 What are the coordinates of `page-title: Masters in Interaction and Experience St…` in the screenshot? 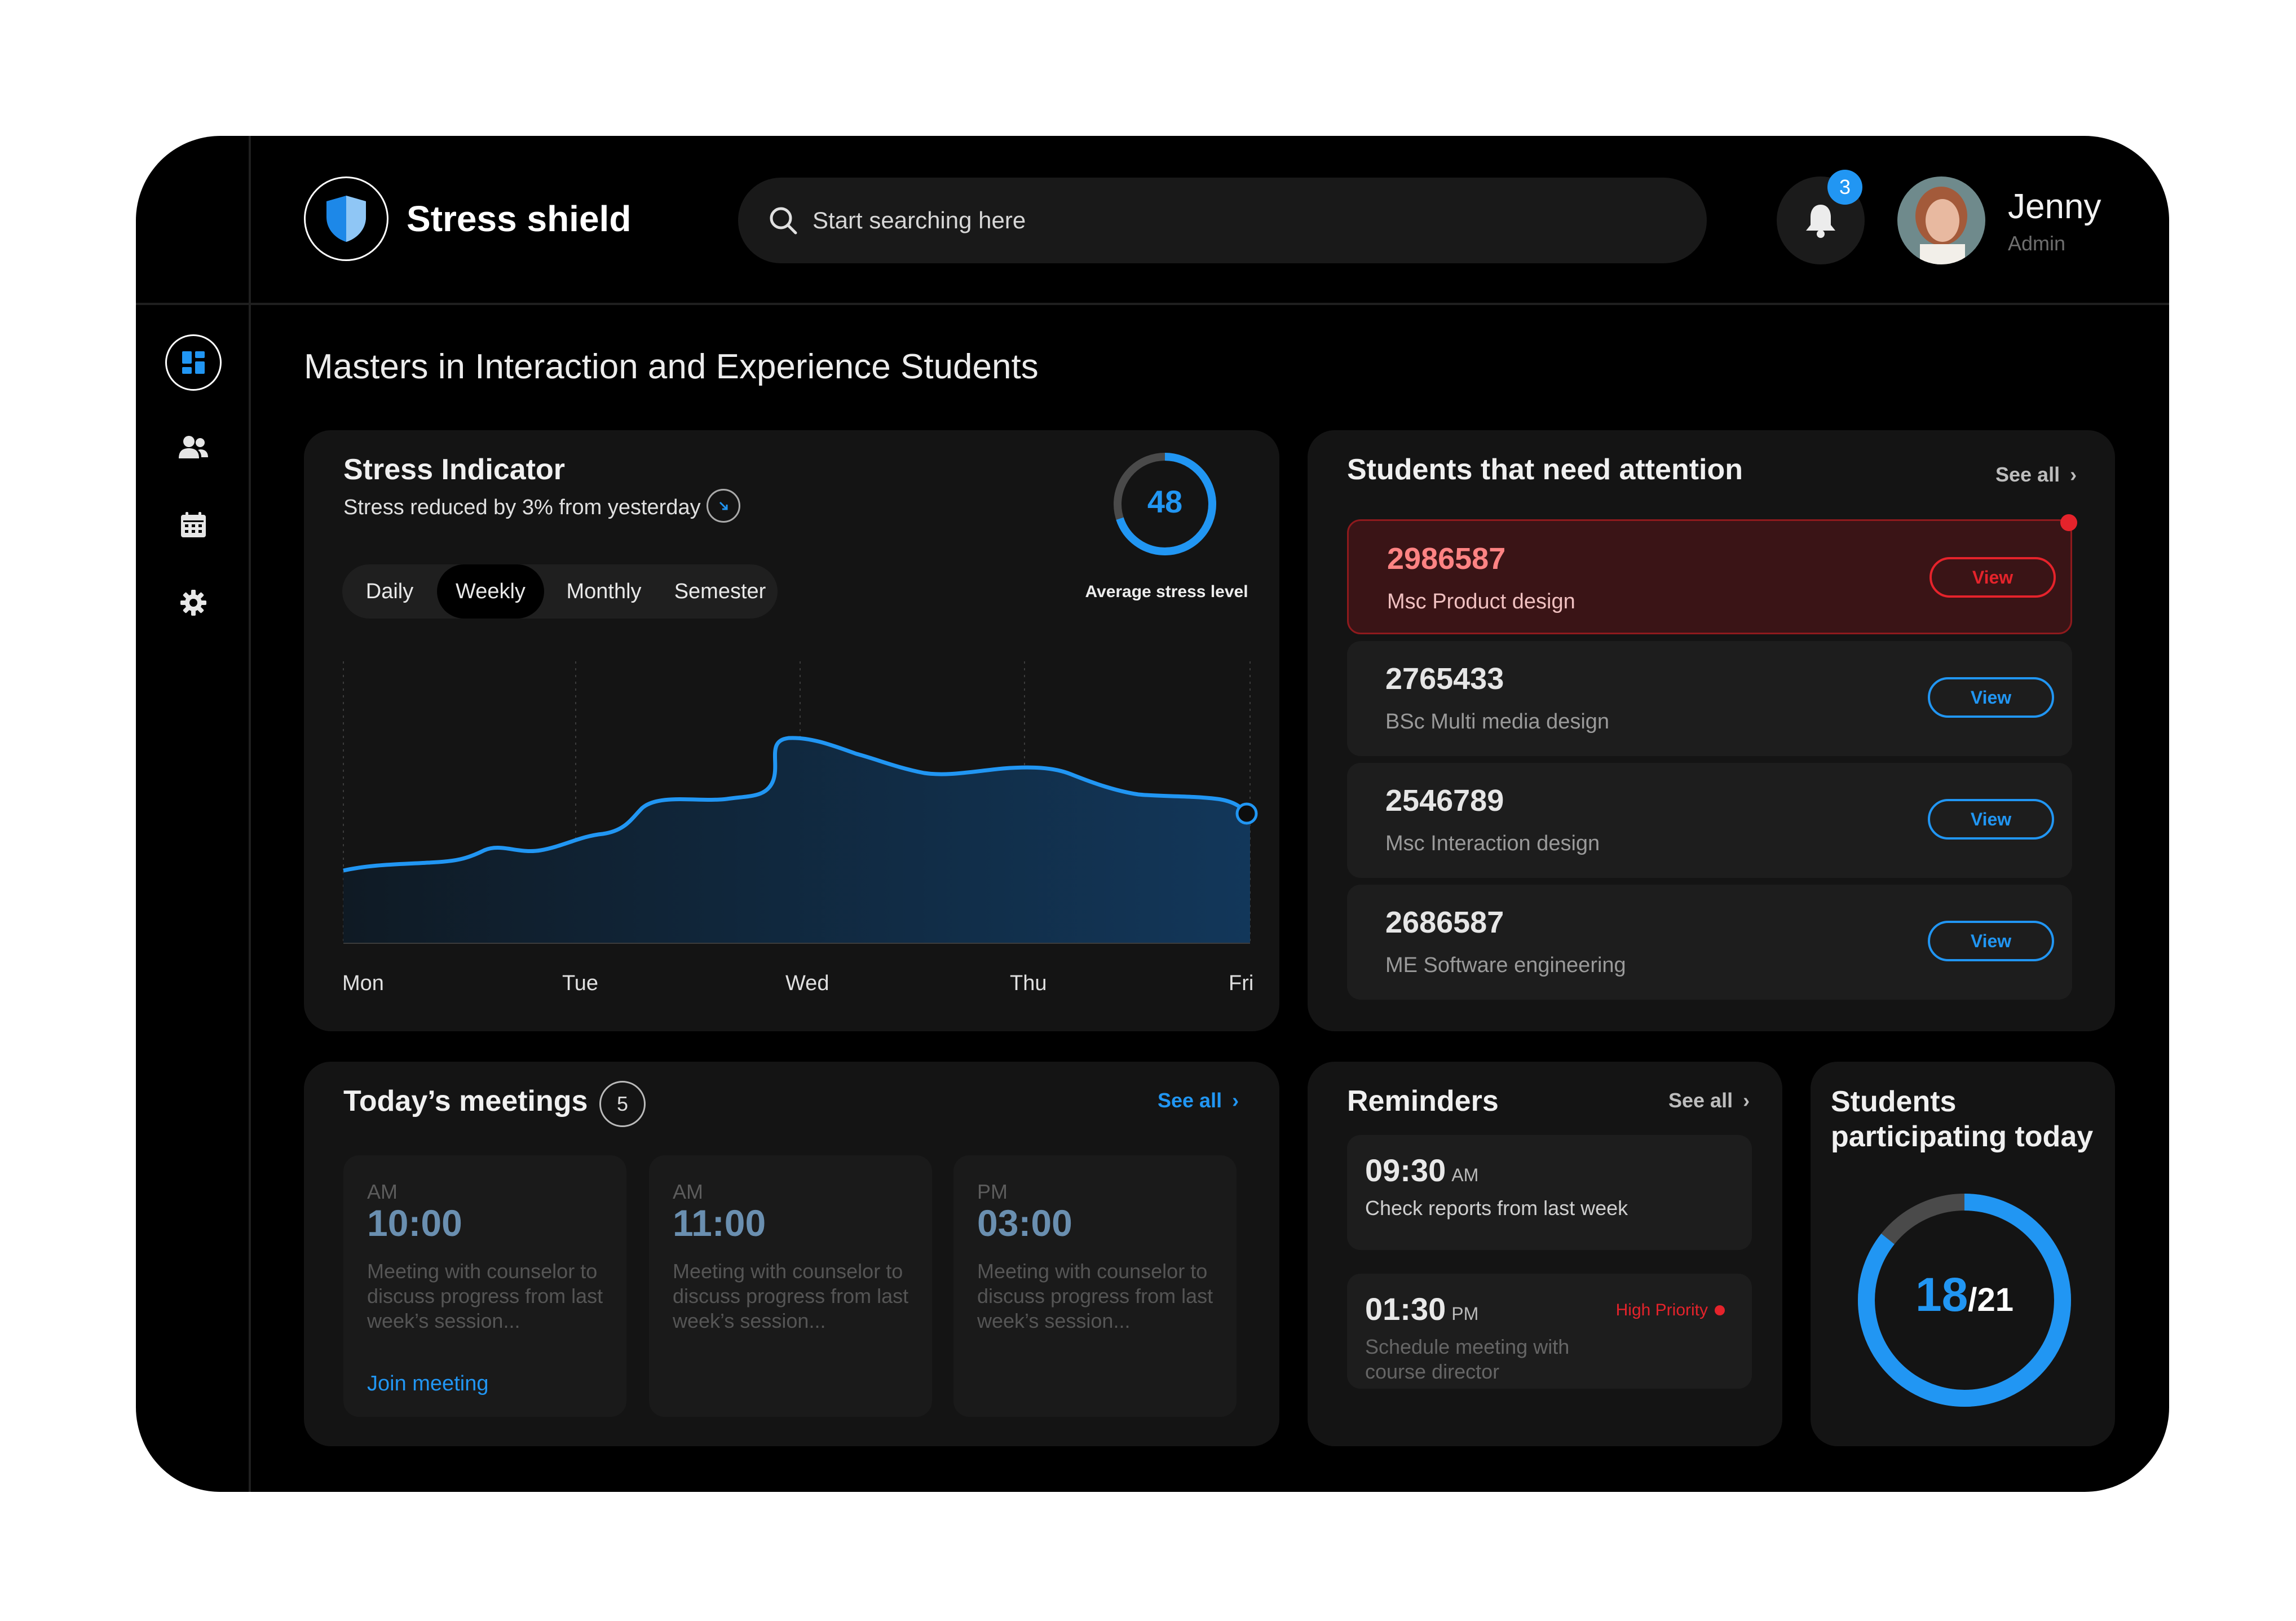 It's located at (671, 366).